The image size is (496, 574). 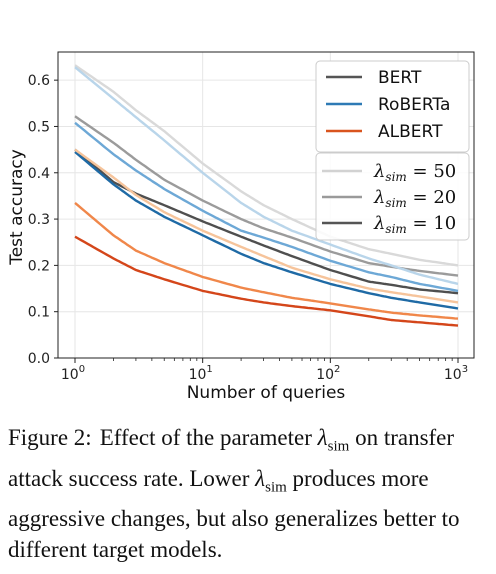 What do you see at coordinates (266, 281) in the screenshot?
I see `series-line: ALBERT, λsim = 10` at bounding box center [266, 281].